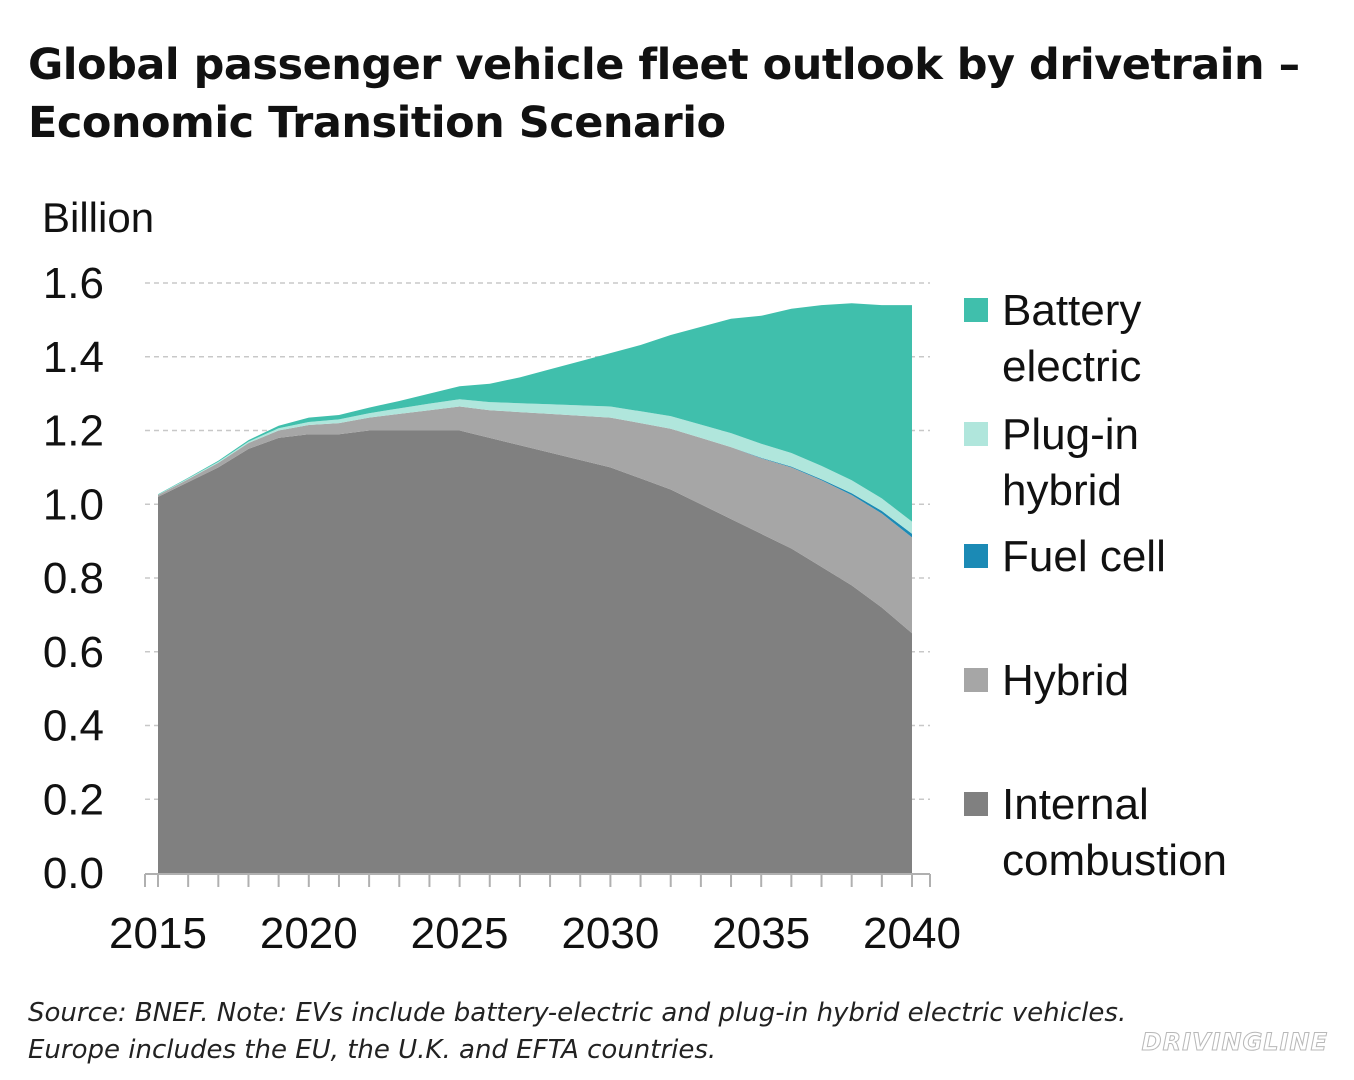  Describe the element at coordinates (98, 217) in the screenshot. I see `y-axis-unit-label: Billion` at that location.